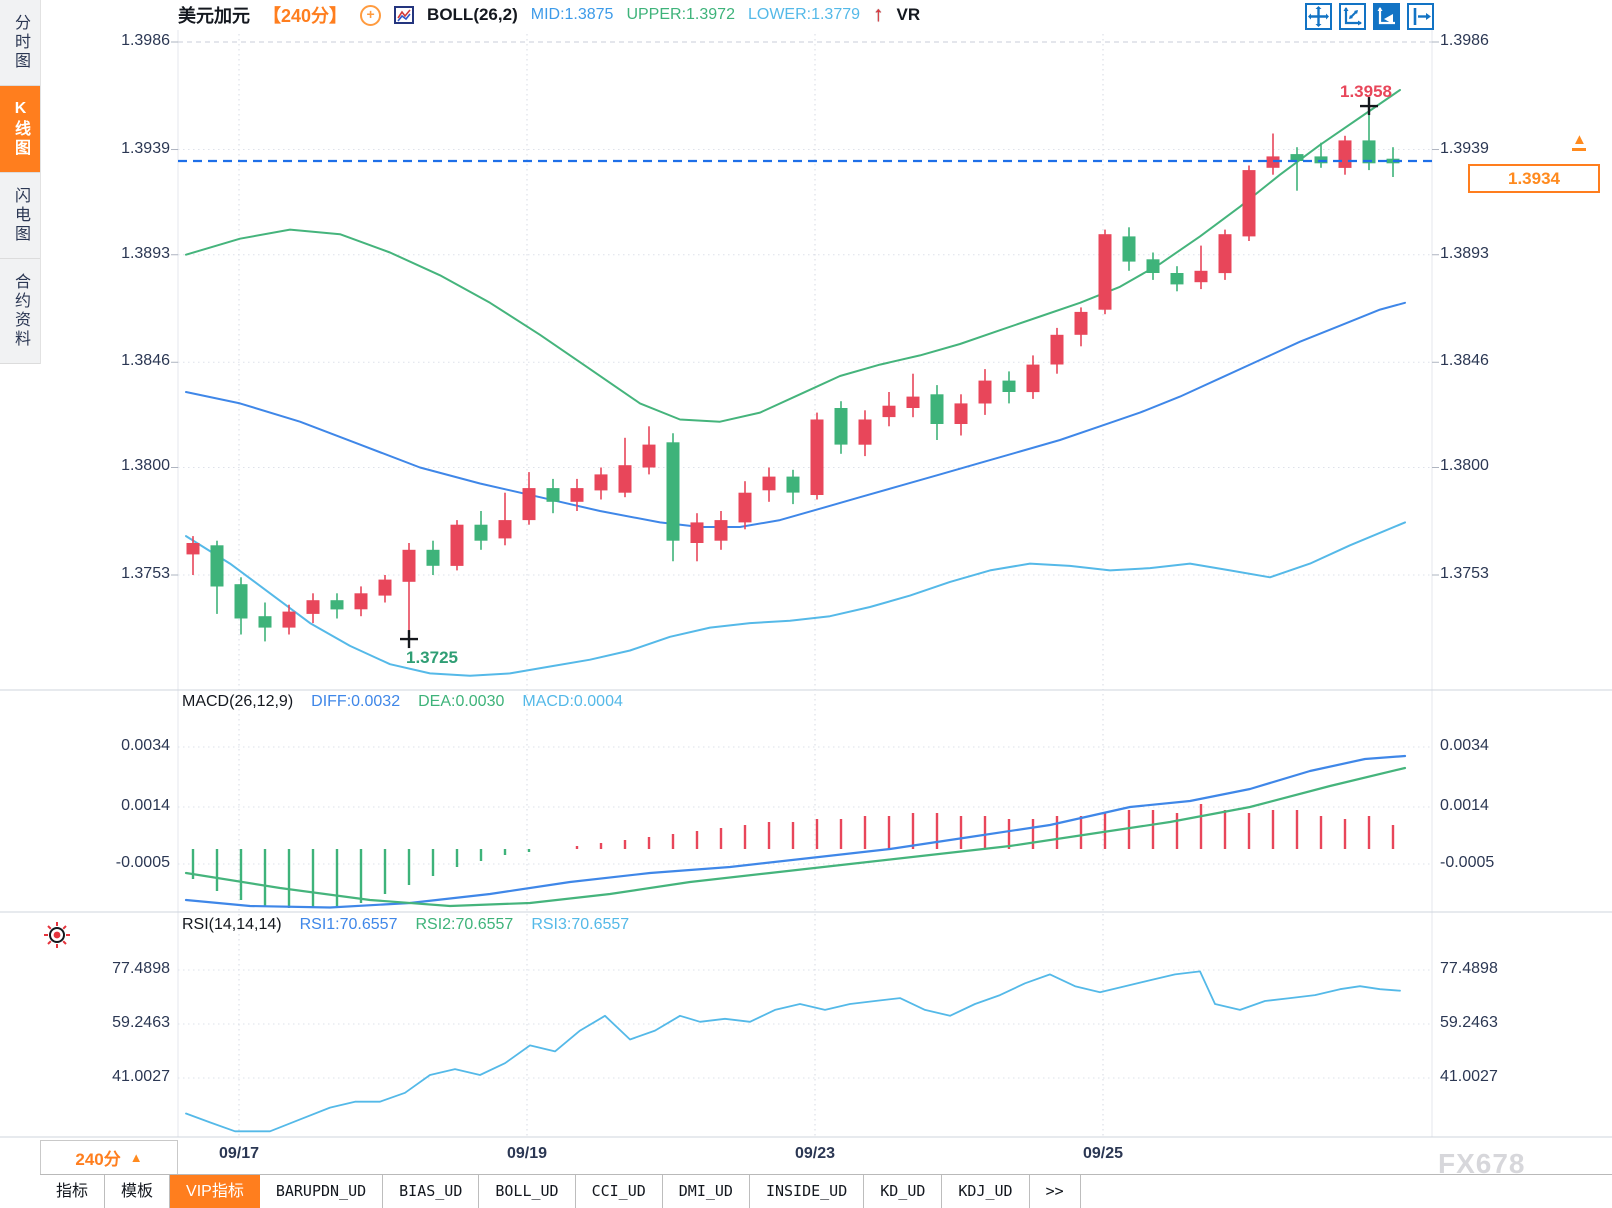 The height and width of the screenshot is (1208, 1612). I want to click on macd-axis-label-left: 0.0014, so click(145, 805).